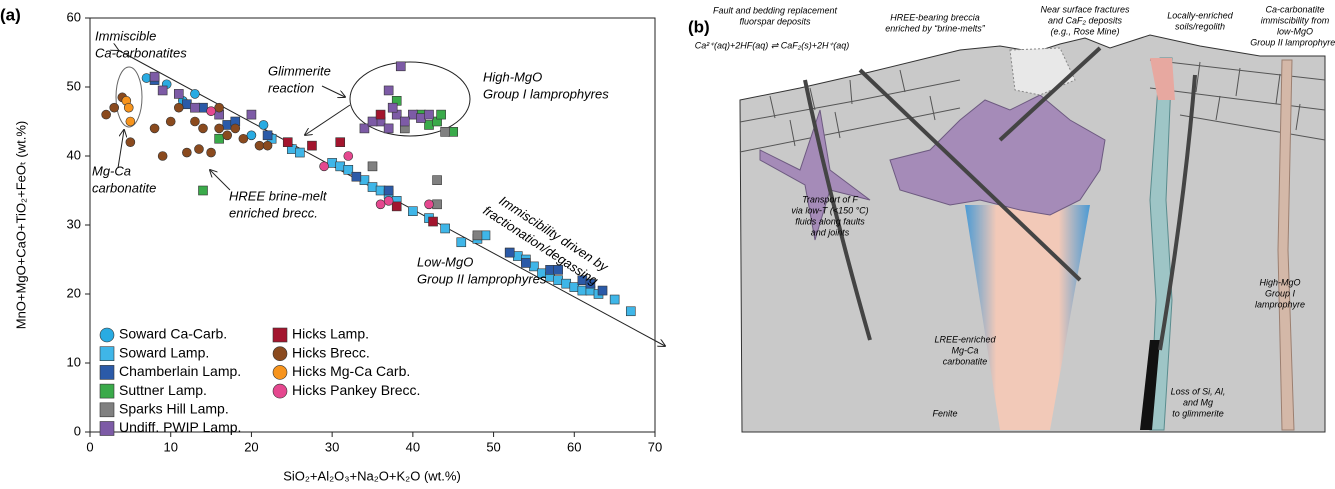 This screenshot has width=1335, height=489. I want to click on dike-mg, so click(1286, 245).